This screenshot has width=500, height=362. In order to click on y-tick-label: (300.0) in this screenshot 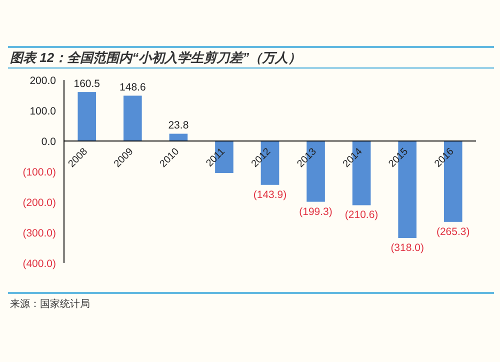, I will do `click(39, 234)`.